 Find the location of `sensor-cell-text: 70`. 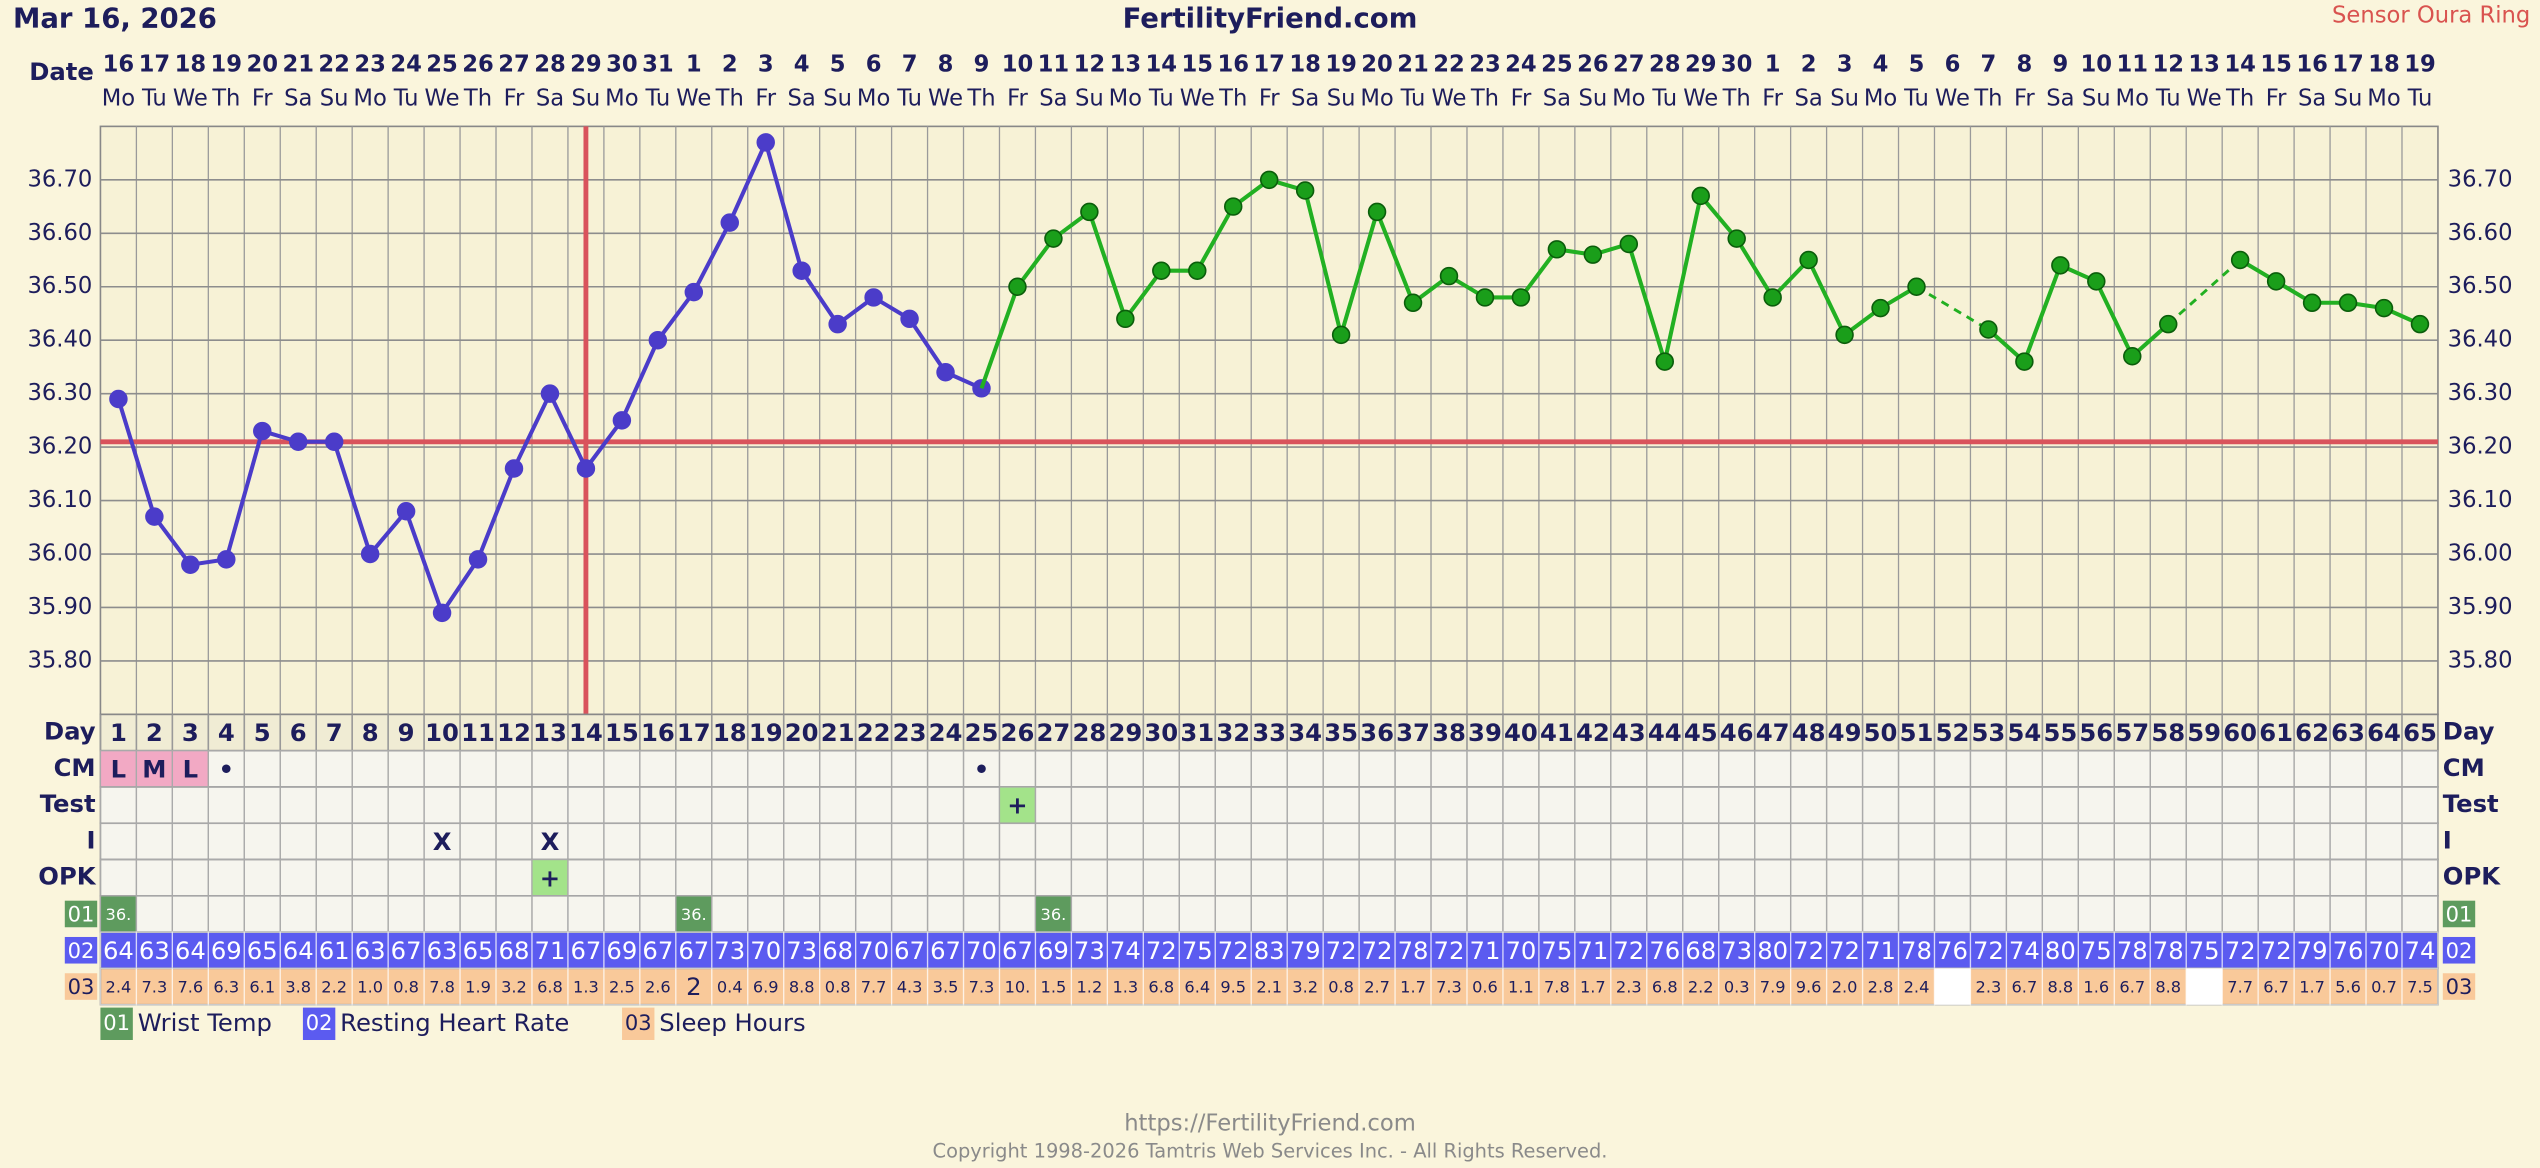

sensor-cell-text: 70 is located at coordinates (765, 950).